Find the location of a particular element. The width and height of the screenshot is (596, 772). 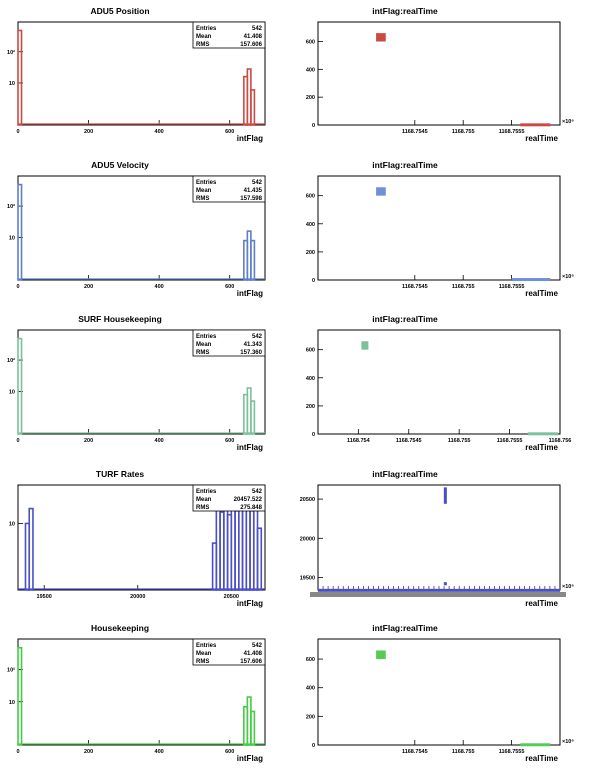

y-tick-label: 19500 is located at coordinates (307, 578).